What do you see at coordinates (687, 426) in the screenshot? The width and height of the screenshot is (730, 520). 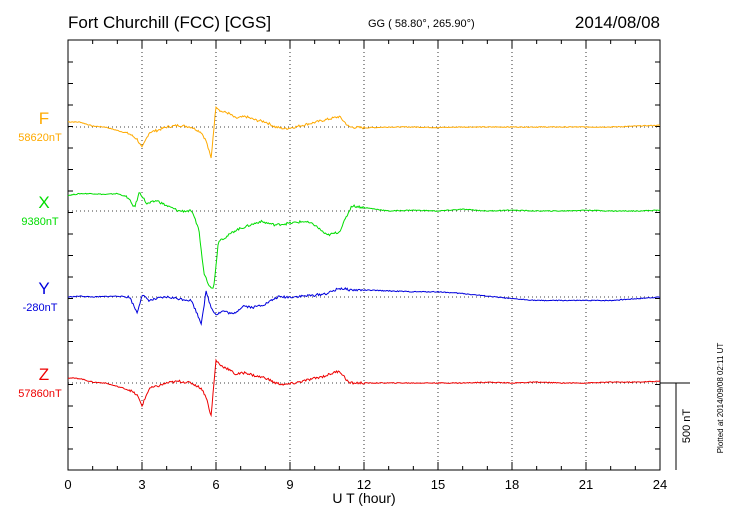 I see `scale-bar-label: 500 nT` at bounding box center [687, 426].